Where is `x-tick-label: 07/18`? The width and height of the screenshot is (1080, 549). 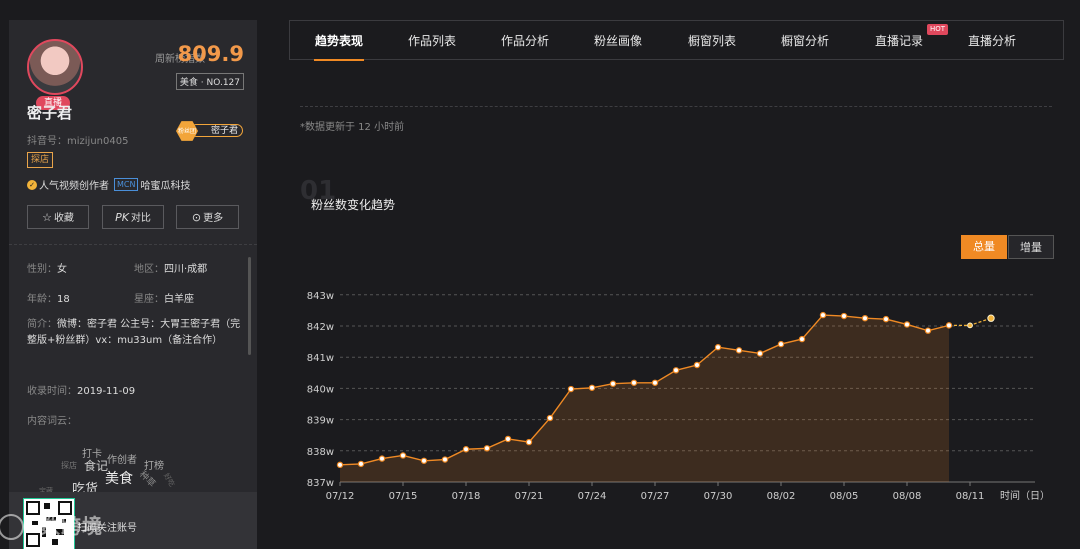
x-tick-label: 07/18 is located at coordinates (466, 496).